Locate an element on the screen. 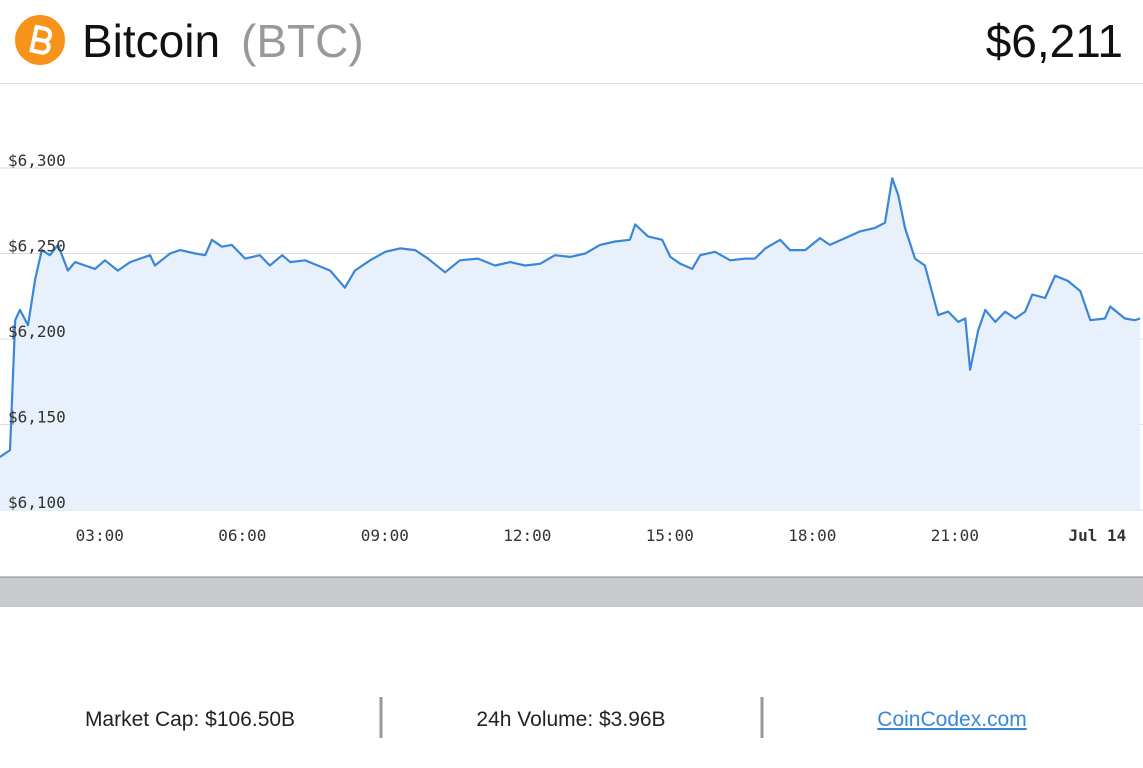 The width and height of the screenshot is (1143, 768). y-tick-label: $6,100 is located at coordinates (37, 502).